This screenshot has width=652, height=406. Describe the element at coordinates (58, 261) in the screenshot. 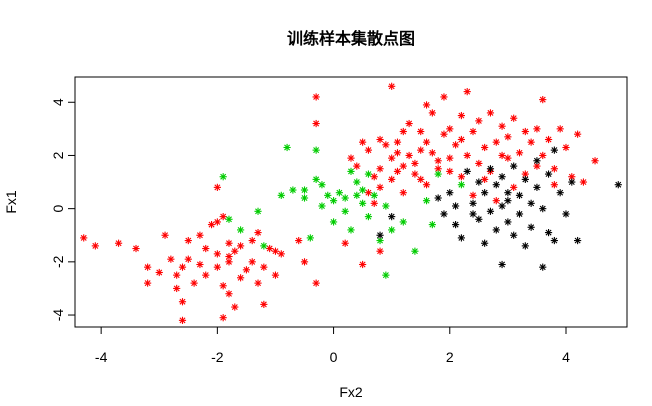

I see `y-tick-label: -2` at that location.